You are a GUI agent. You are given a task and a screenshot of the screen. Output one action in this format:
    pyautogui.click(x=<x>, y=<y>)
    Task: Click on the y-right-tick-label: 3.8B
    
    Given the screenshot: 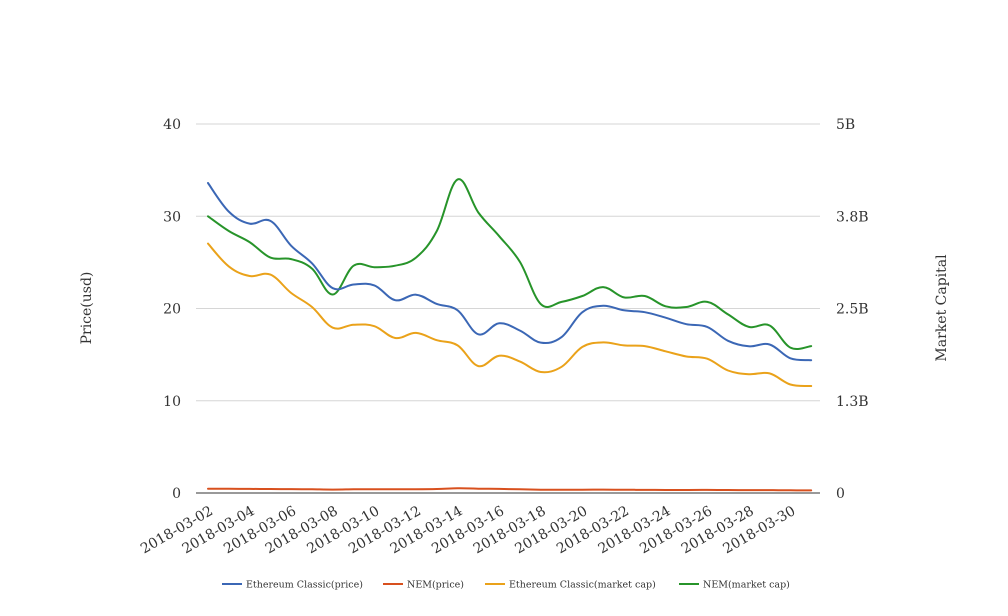 What is the action you would take?
    pyautogui.click(x=852, y=217)
    